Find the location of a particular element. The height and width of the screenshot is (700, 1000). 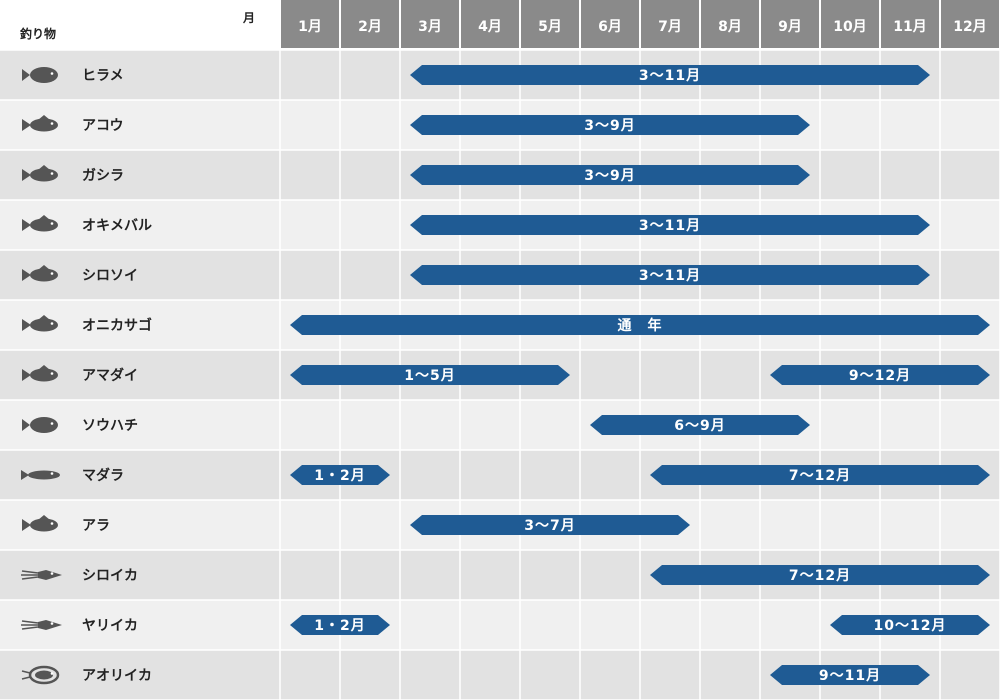

fish-name: オニカサゴ is located at coordinates (117, 325).